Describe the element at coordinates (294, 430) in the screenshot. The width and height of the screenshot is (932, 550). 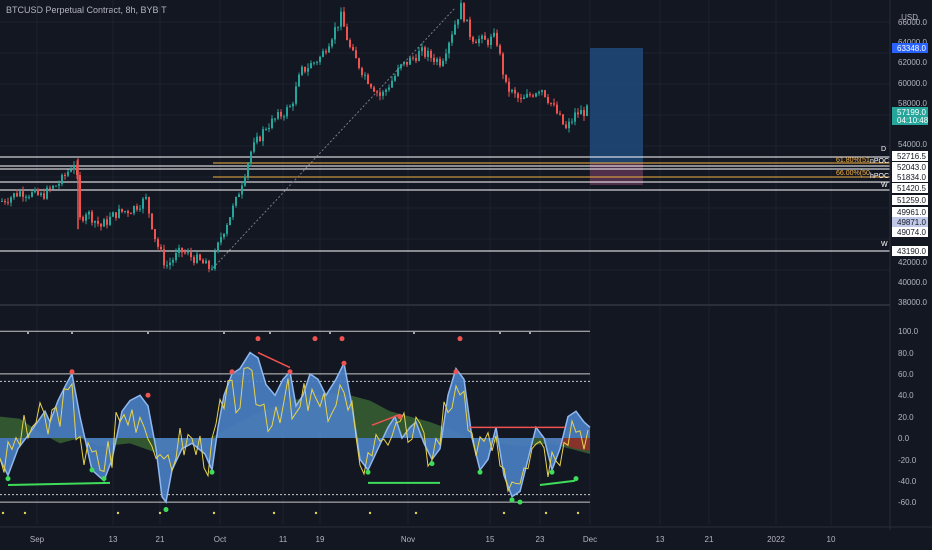
I see `osc-fast-line` at that location.